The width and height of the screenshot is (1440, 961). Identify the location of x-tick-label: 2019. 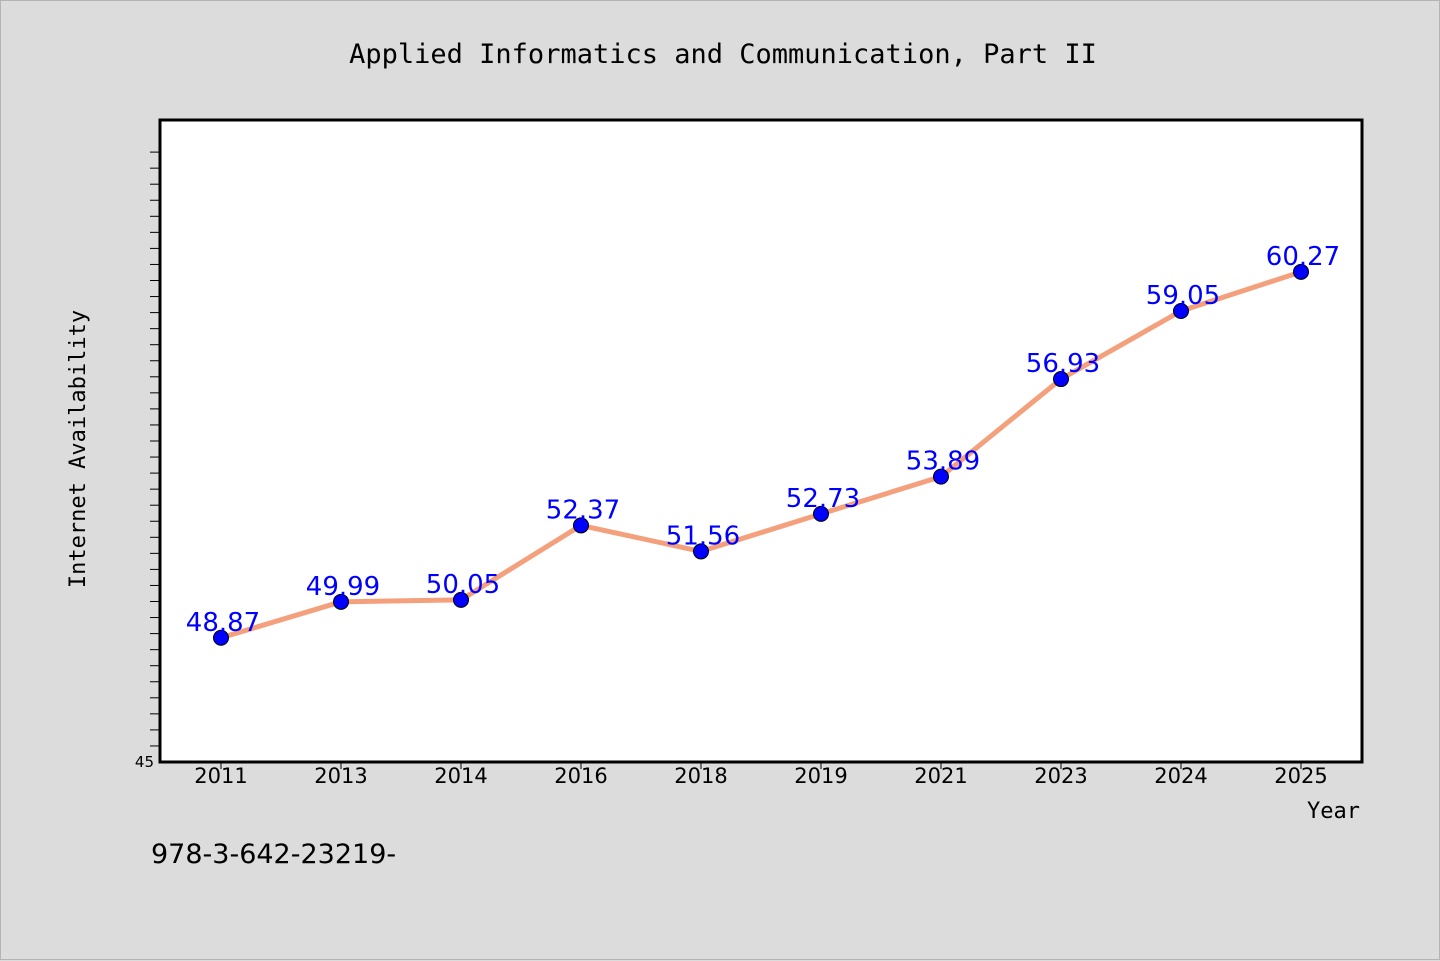
(820, 776).